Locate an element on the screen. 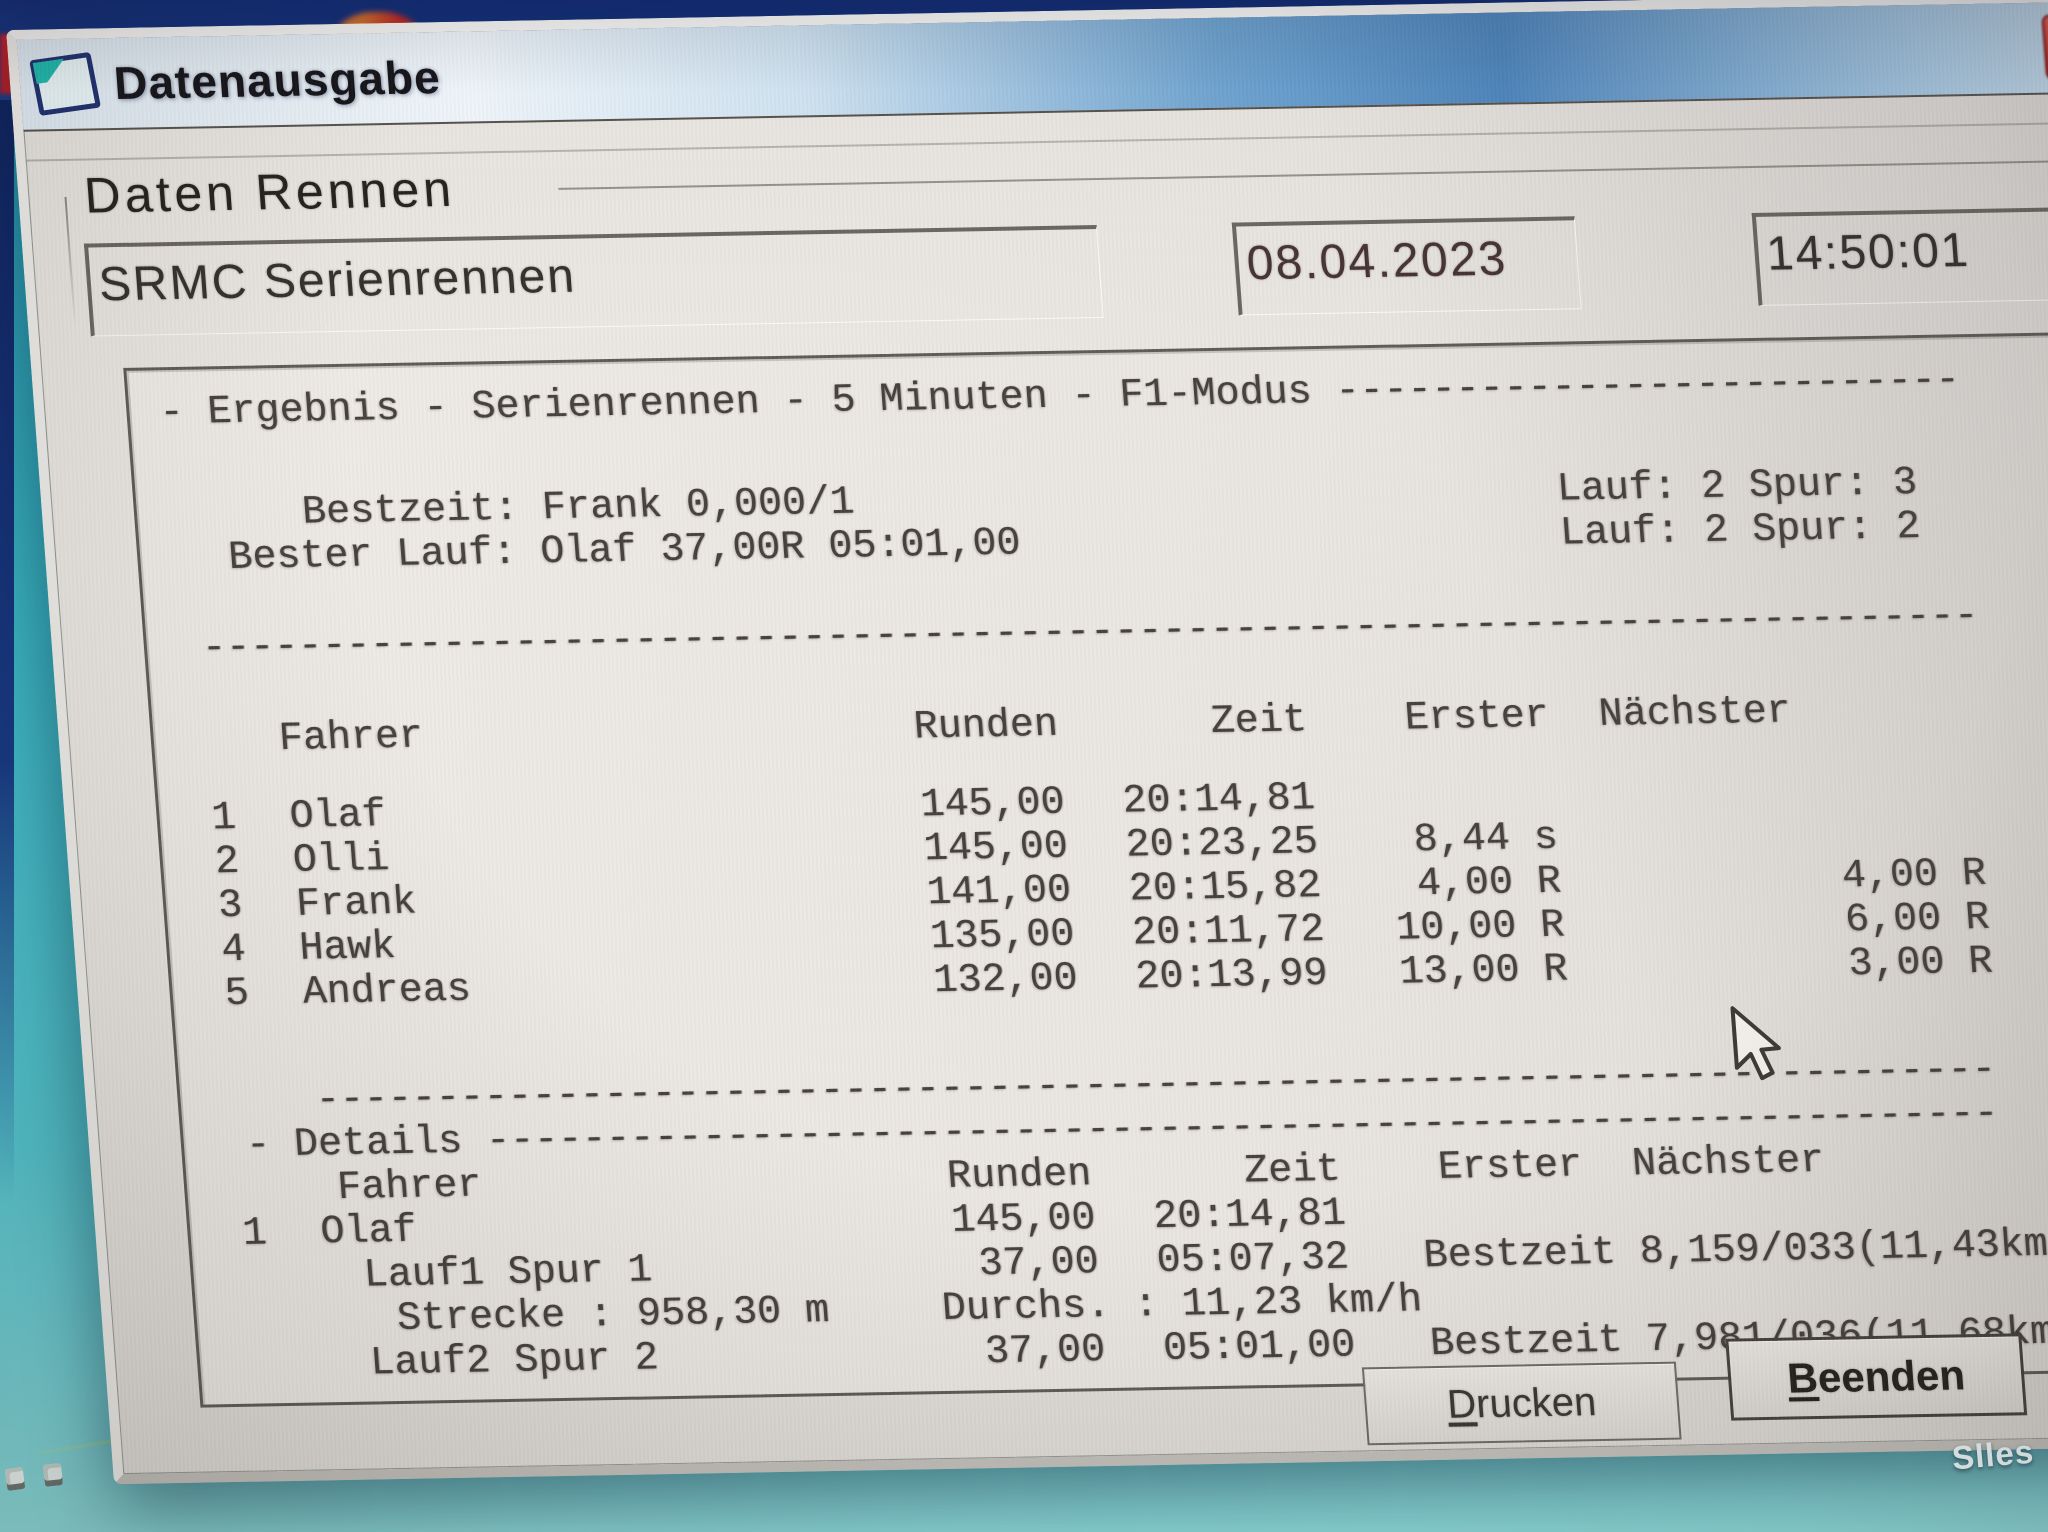 This screenshot has width=2048, height=1532. row-gap-next: 4,00 R is located at coordinates (1914, 875).